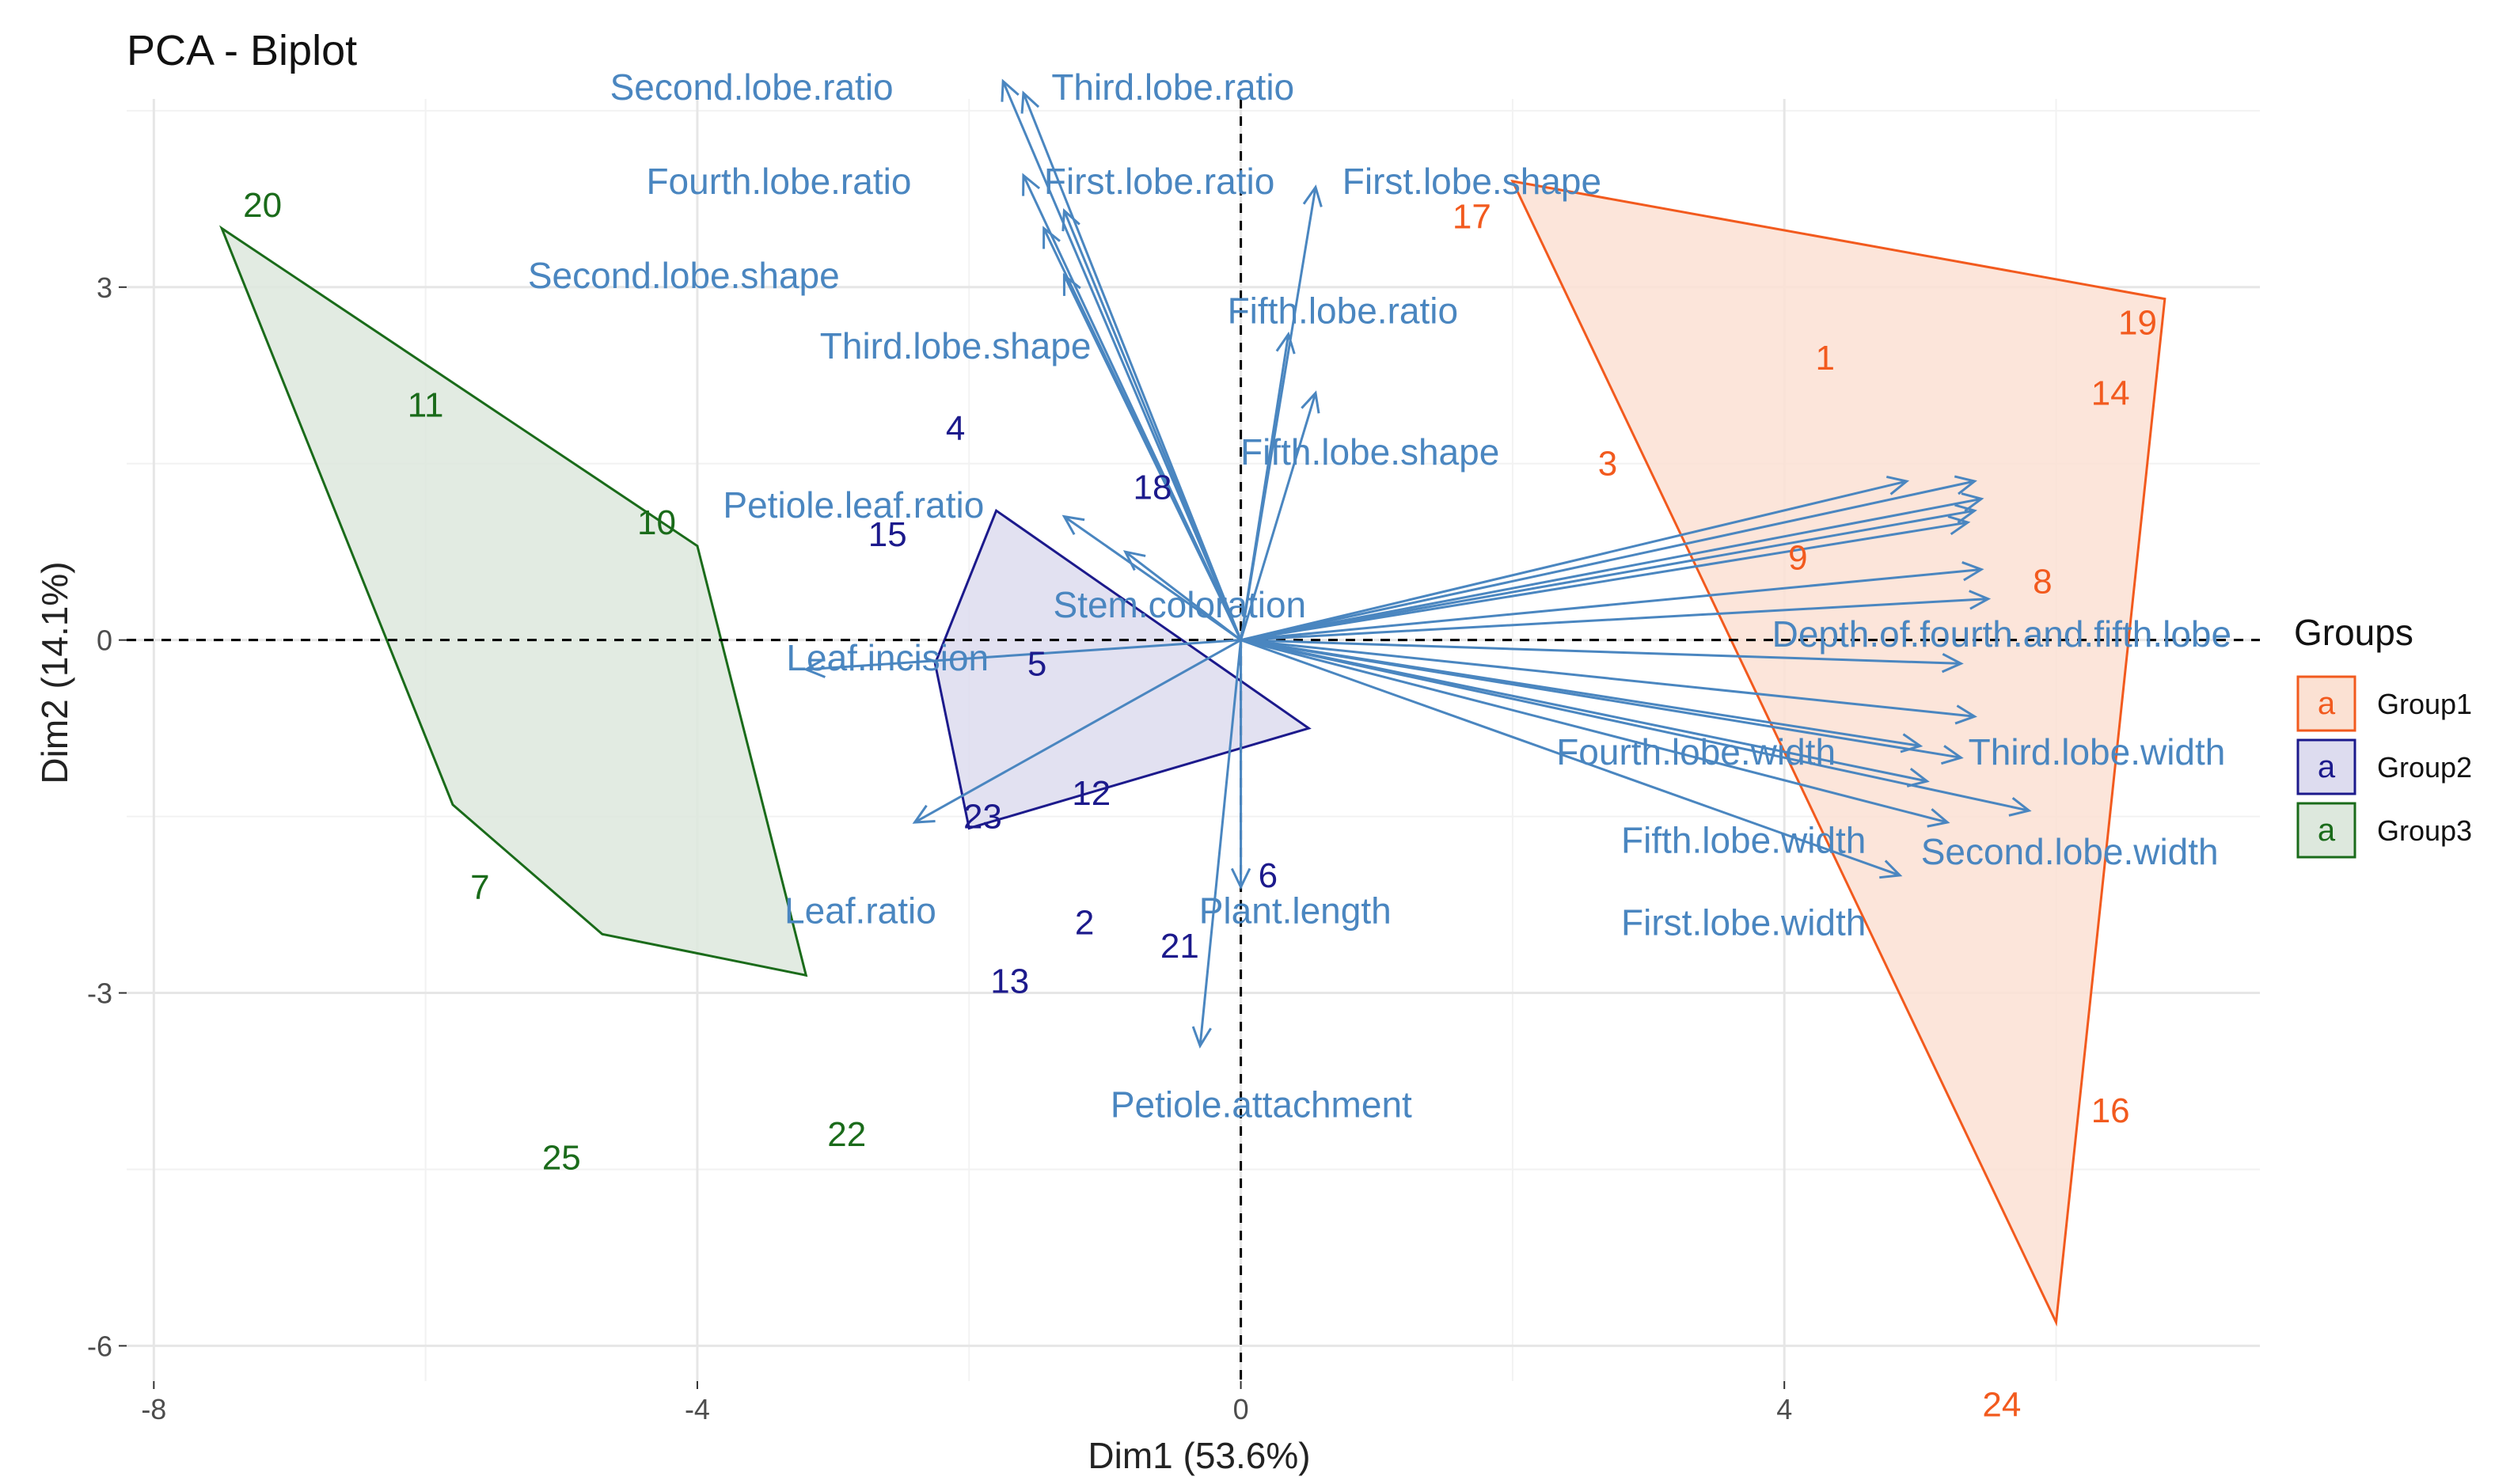 The image size is (2514, 1484). What do you see at coordinates (1172, 87) in the screenshot?
I see `variable-label: Third.lobe.ratio` at bounding box center [1172, 87].